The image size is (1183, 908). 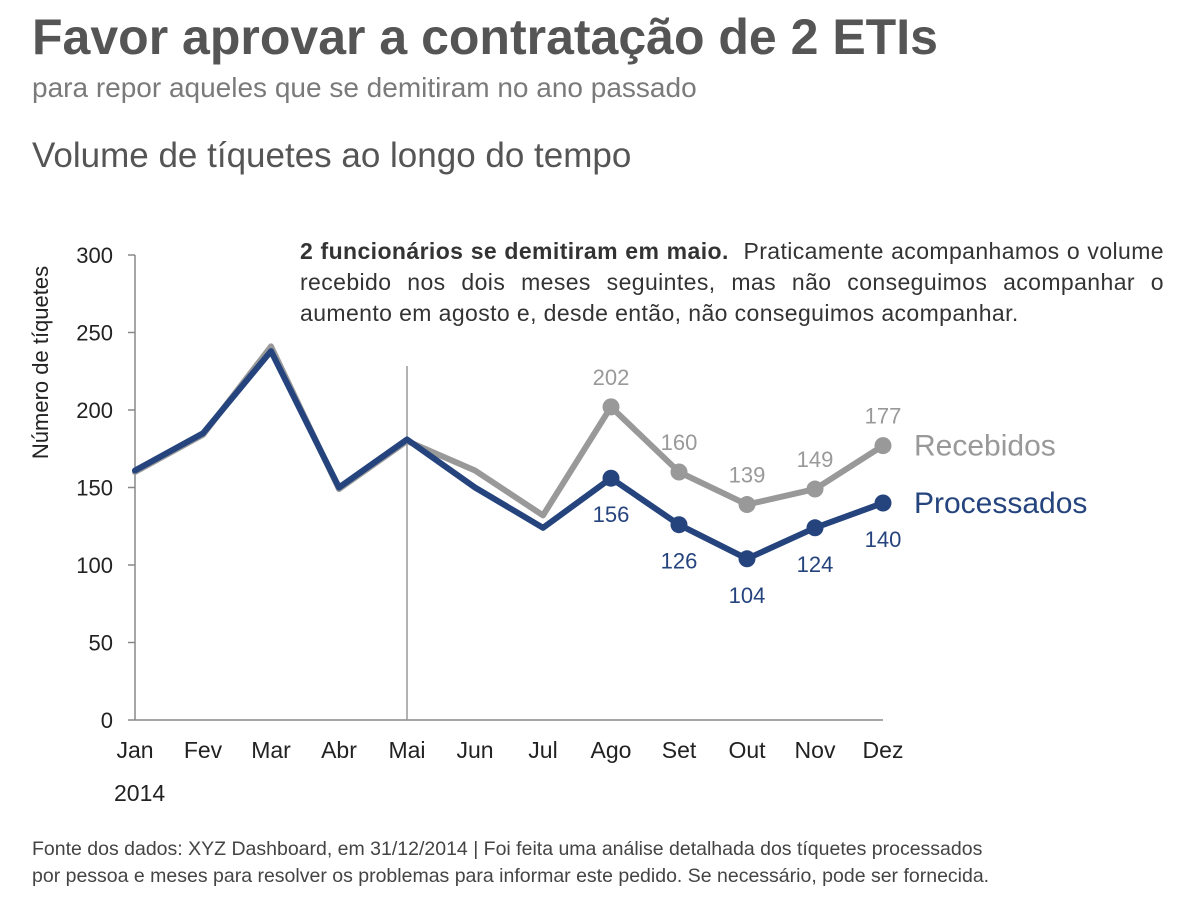 What do you see at coordinates (679, 442) in the screenshot?
I see `data-label-recebidos: 160` at bounding box center [679, 442].